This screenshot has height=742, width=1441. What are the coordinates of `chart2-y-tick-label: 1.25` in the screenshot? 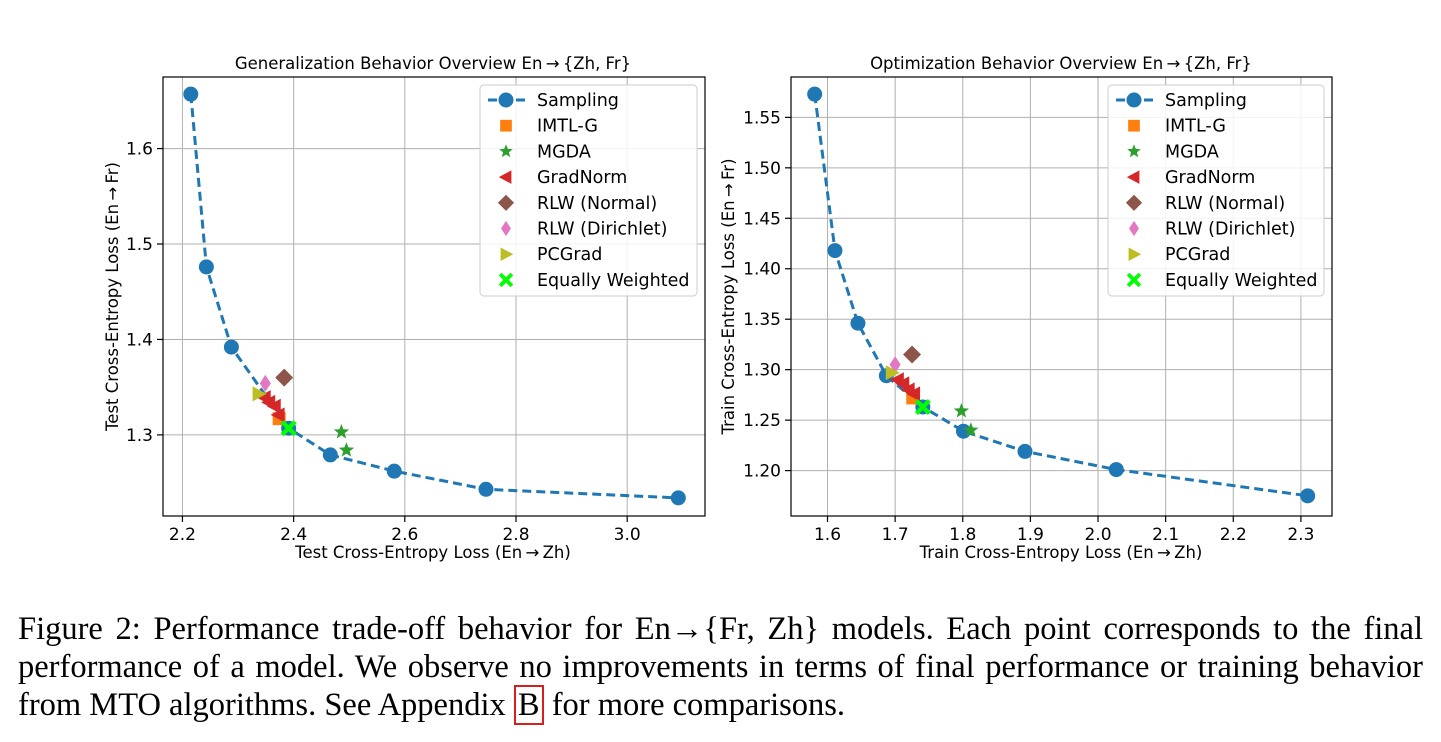 It's located at (762, 421).